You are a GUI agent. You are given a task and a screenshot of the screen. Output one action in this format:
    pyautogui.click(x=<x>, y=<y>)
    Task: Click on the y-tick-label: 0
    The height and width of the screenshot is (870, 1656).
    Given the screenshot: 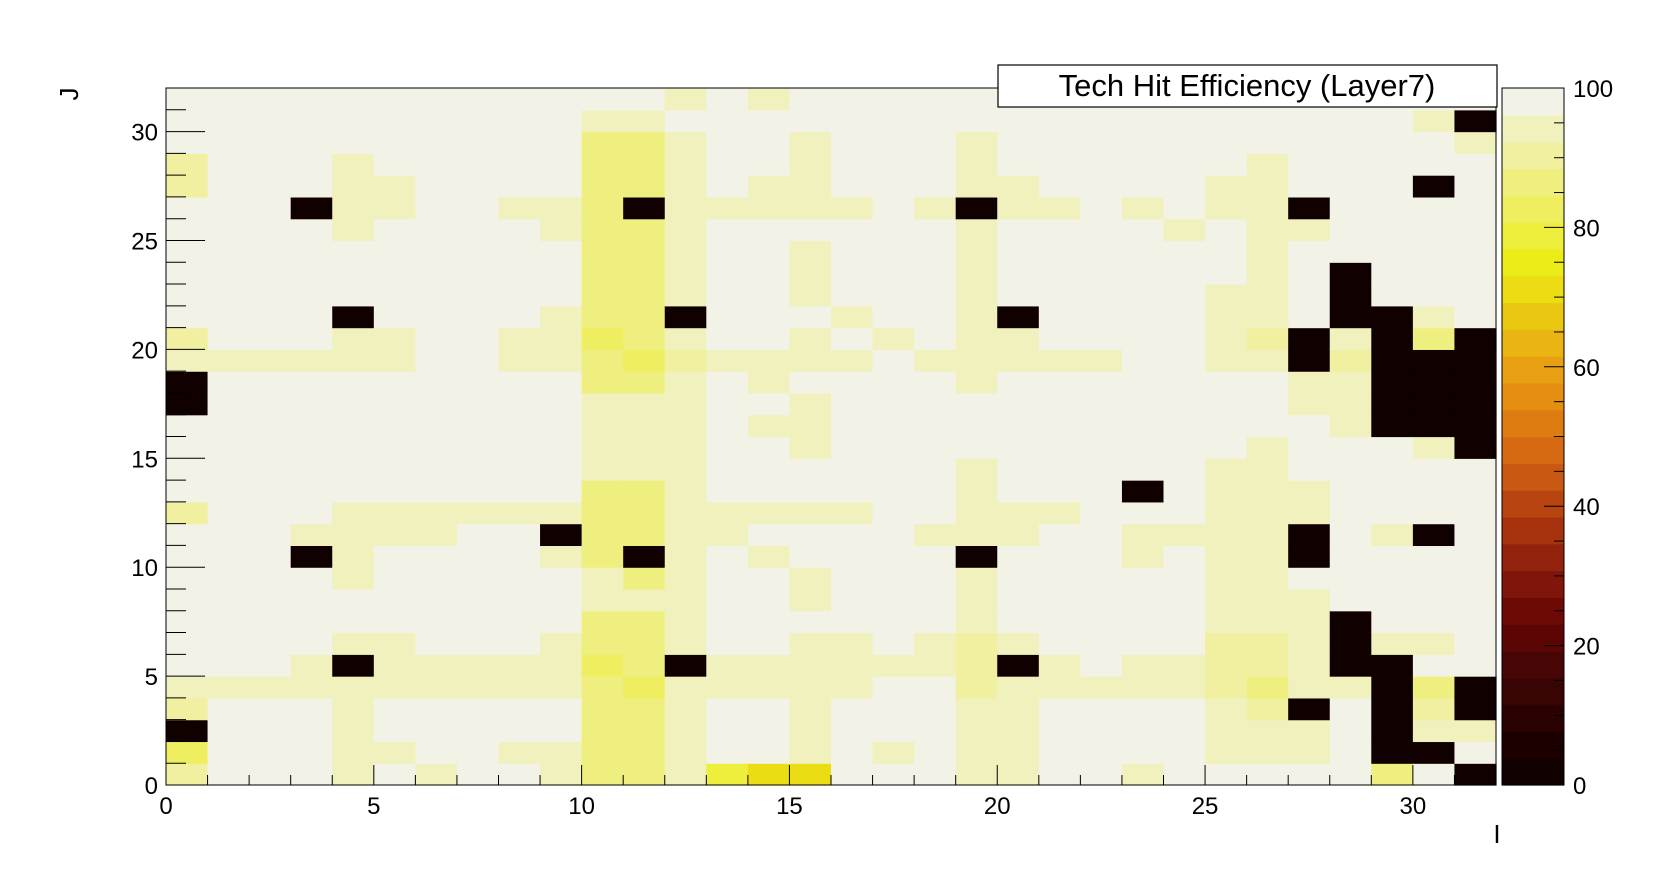 What is the action you would take?
    pyautogui.click(x=151, y=786)
    